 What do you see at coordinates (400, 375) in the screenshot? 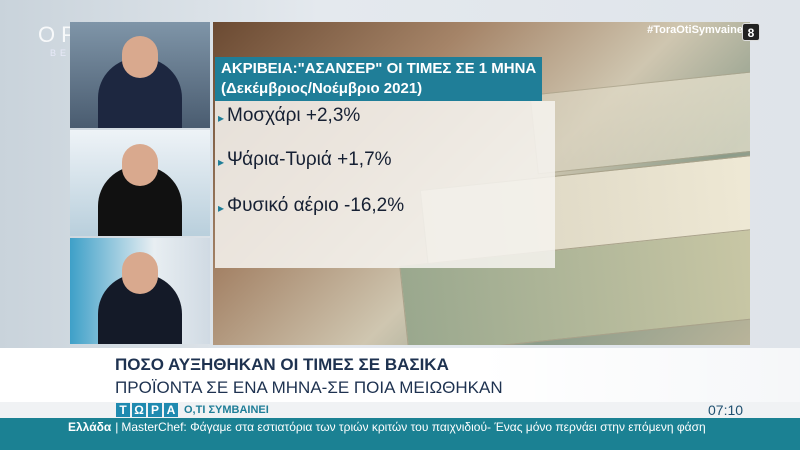
I see `lower-third` at bounding box center [400, 375].